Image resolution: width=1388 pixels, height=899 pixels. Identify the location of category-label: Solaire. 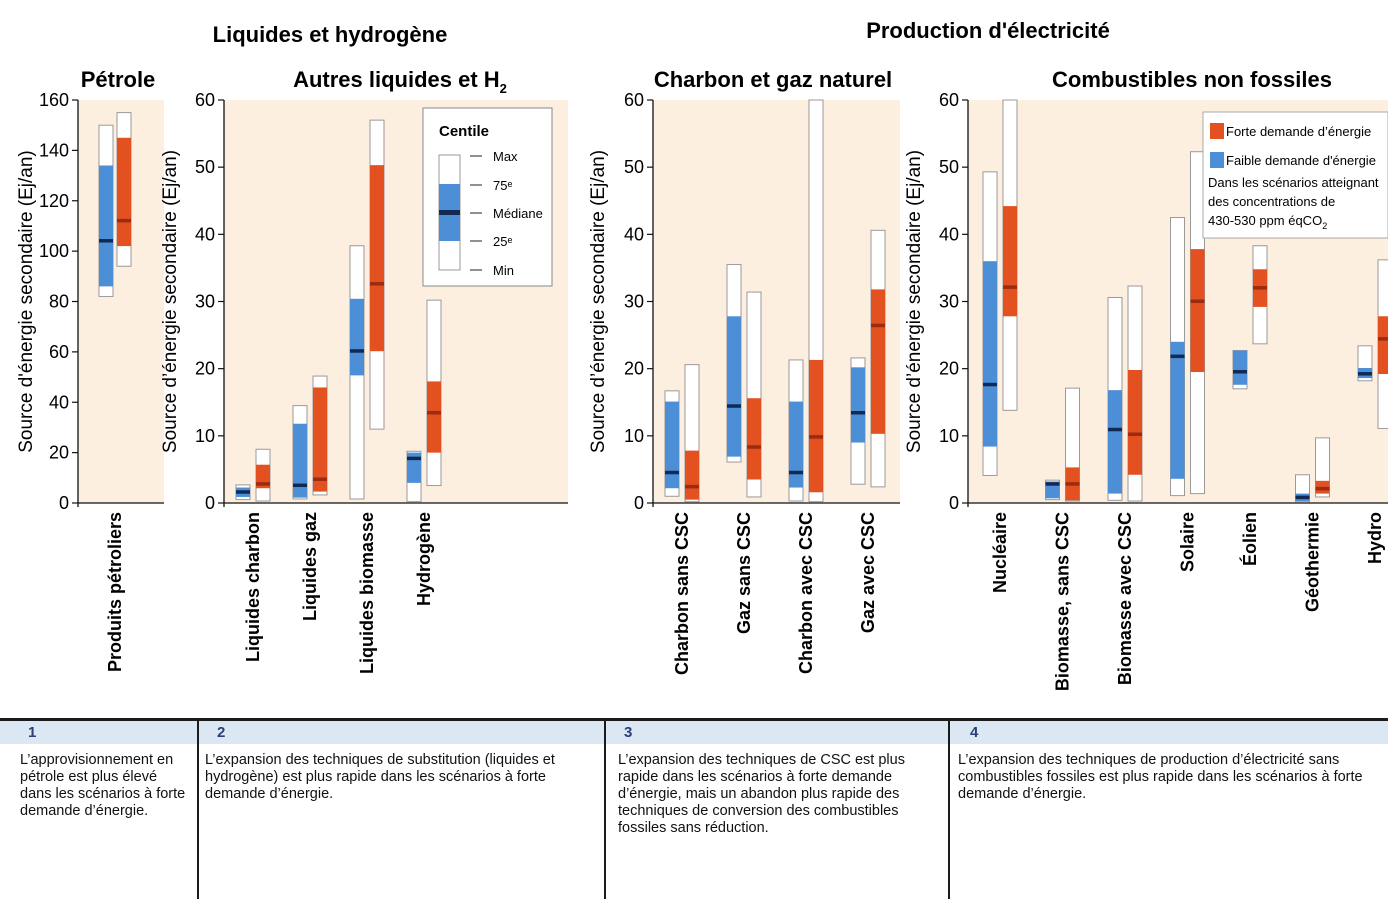
(1188, 542).